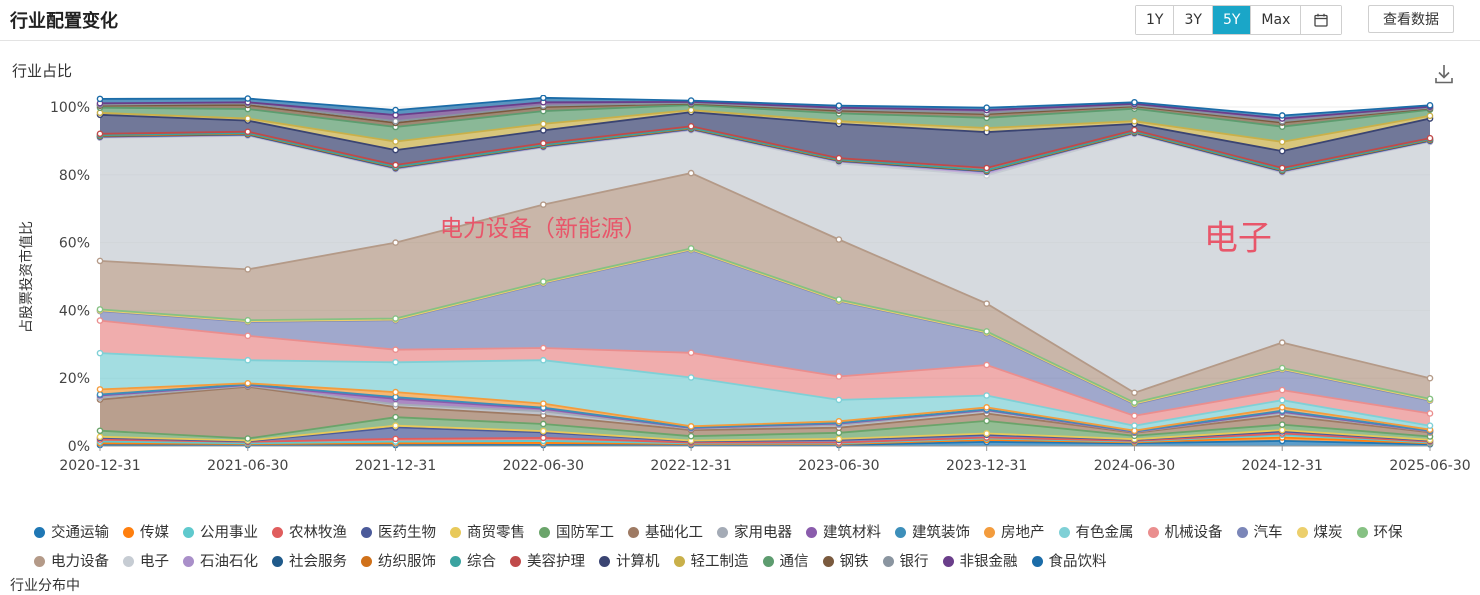 This screenshot has width=1480, height=595. I want to click on legend-item: 电子, so click(146, 562).